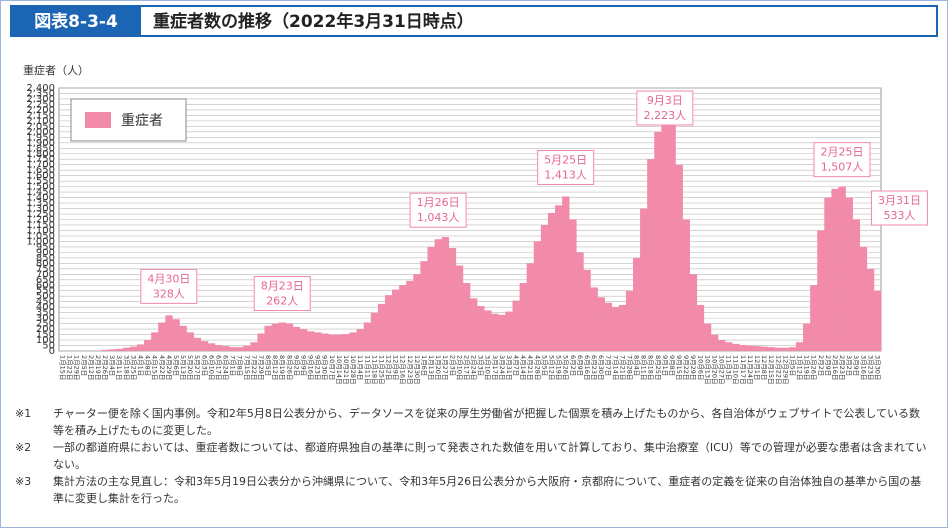 The width and height of the screenshot is (948, 528). Describe the element at coordinates (282, 286) in the screenshot. I see `annotation-date: 8月23日` at that location.